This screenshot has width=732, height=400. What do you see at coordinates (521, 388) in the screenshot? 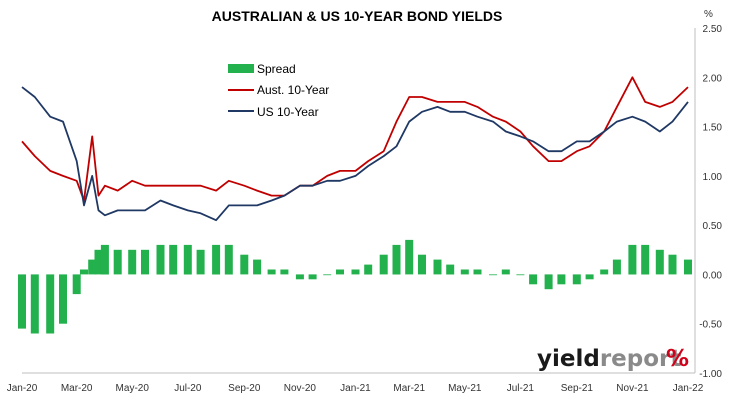
I see `x-tick-label: Jul-21` at bounding box center [521, 388].